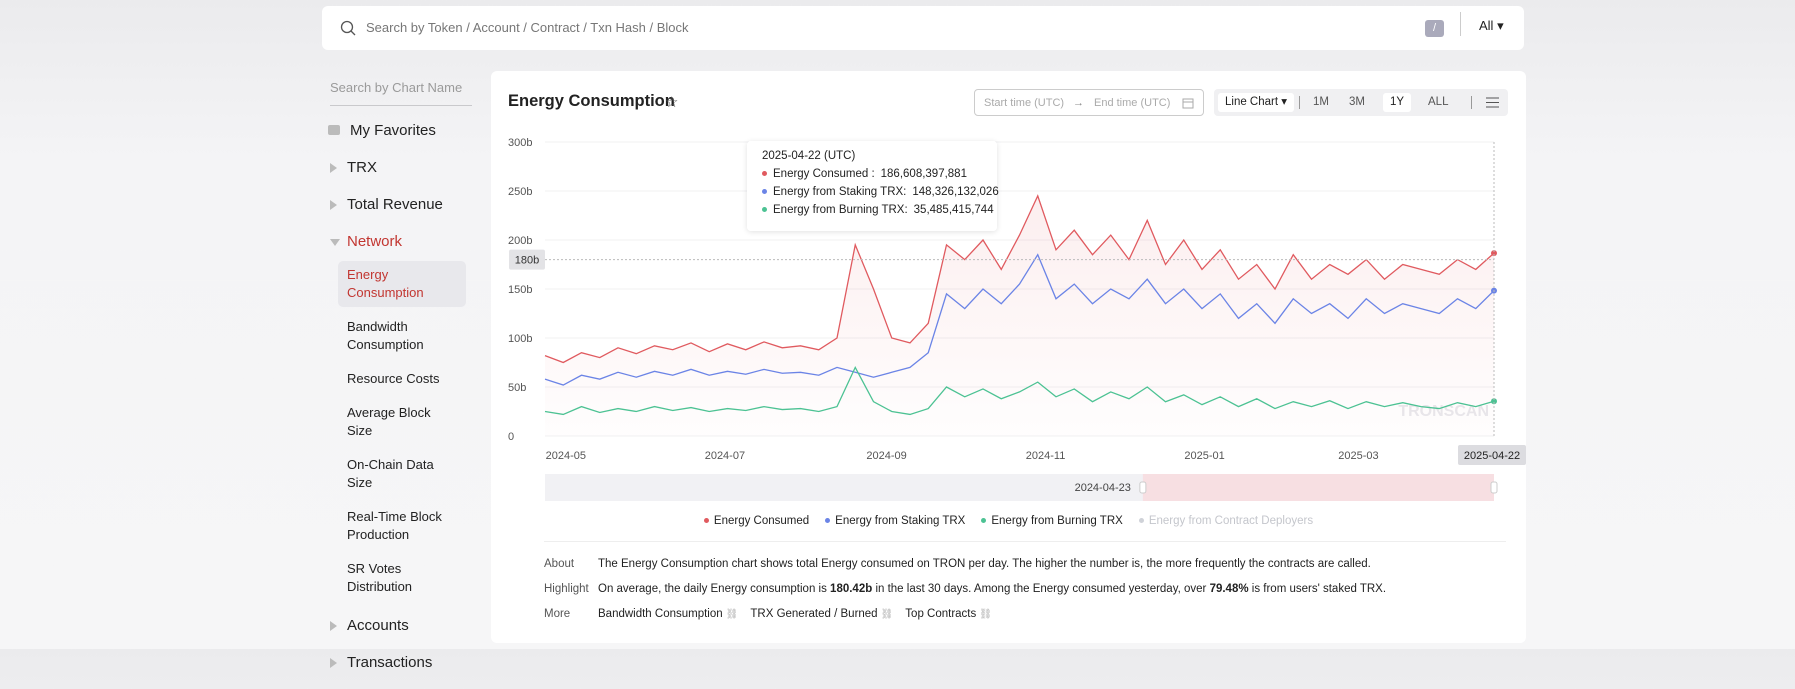  I want to click on tooltip-label: Energy from Staking TRX:, so click(840, 192).